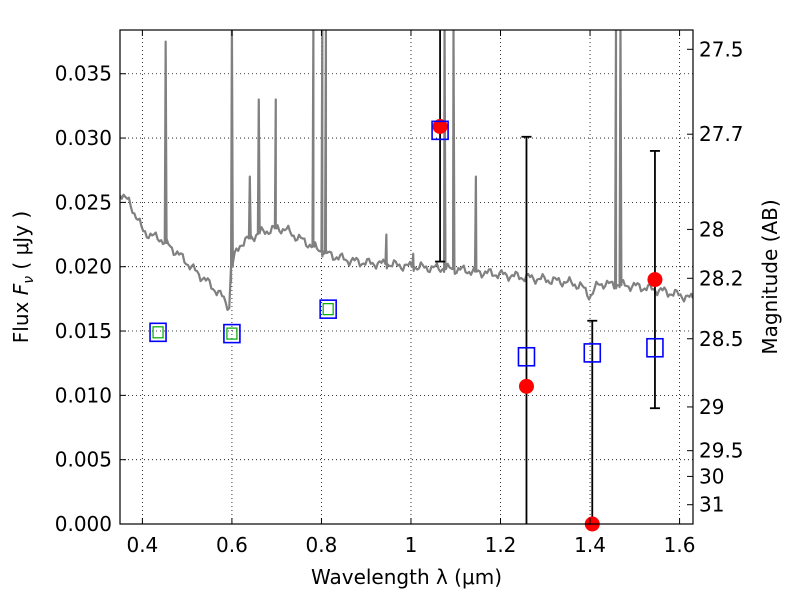  I want to click on right-tick-label: 29, so click(711, 407).